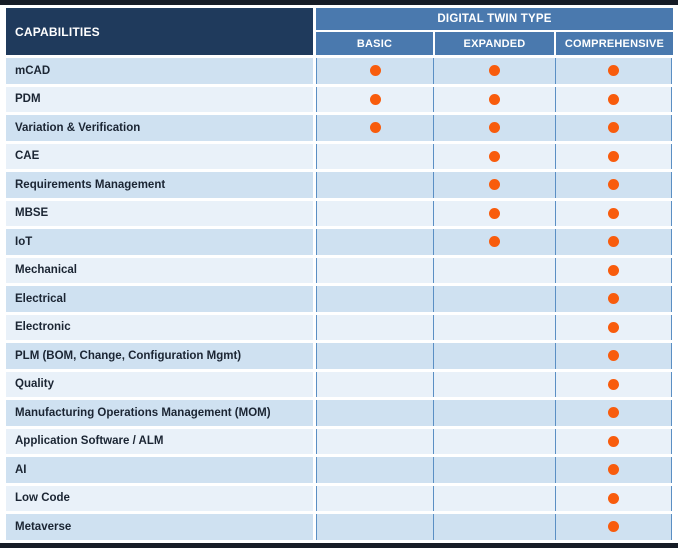 The image size is (678, 553). Describe the element at coordinates (614, 43) in the screenshot. I see `column-header-comprehensive: COMPREHENSIVE` at that location.